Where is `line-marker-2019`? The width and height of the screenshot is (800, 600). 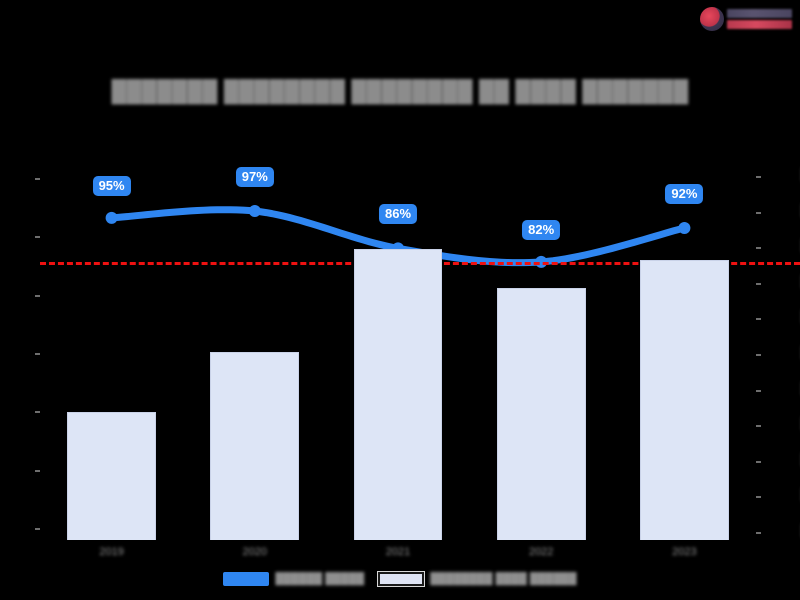 line-marker-2019 is located at coordinates (111, 217).